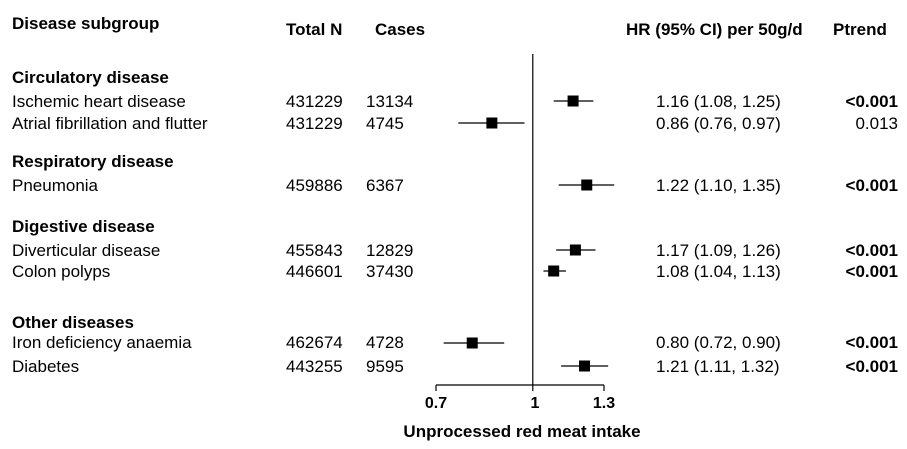 This screenshot has height=449, width=907. What do you see at coordinates (604, 403) in the screenshot?
I see `x-tick-label: 1.3` at bounding box center [604, 403].